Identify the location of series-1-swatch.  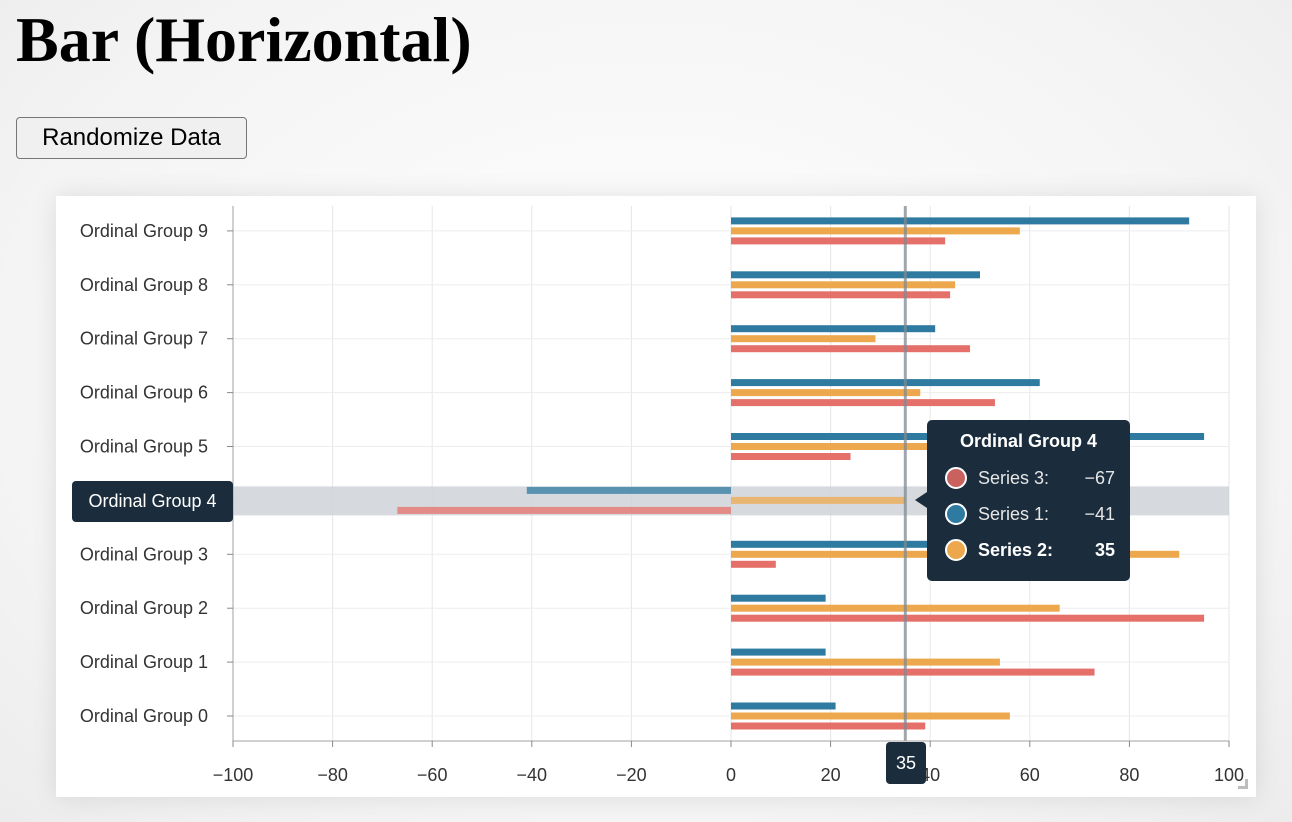
(956, 514).